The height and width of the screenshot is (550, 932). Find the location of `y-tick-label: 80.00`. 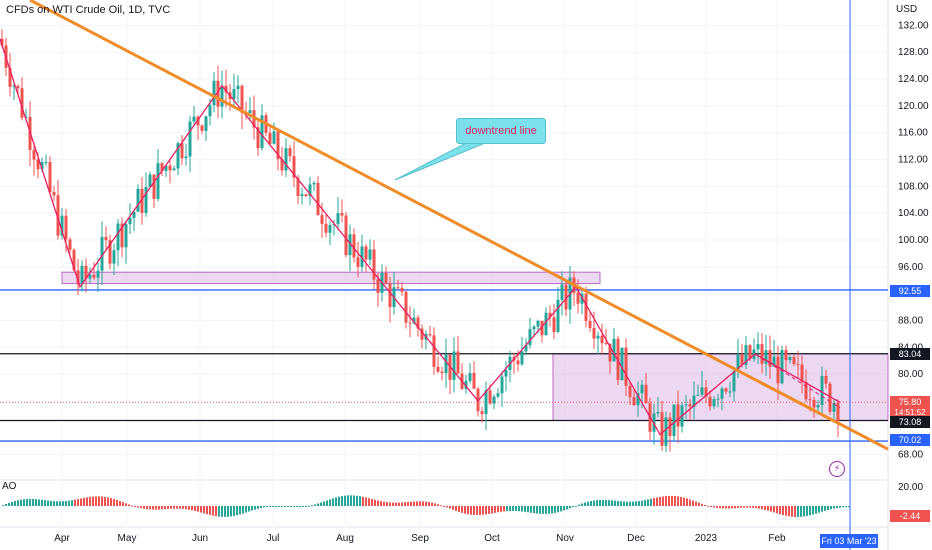

y-tick-label: 80.00 is located at coordinates (910, 374).